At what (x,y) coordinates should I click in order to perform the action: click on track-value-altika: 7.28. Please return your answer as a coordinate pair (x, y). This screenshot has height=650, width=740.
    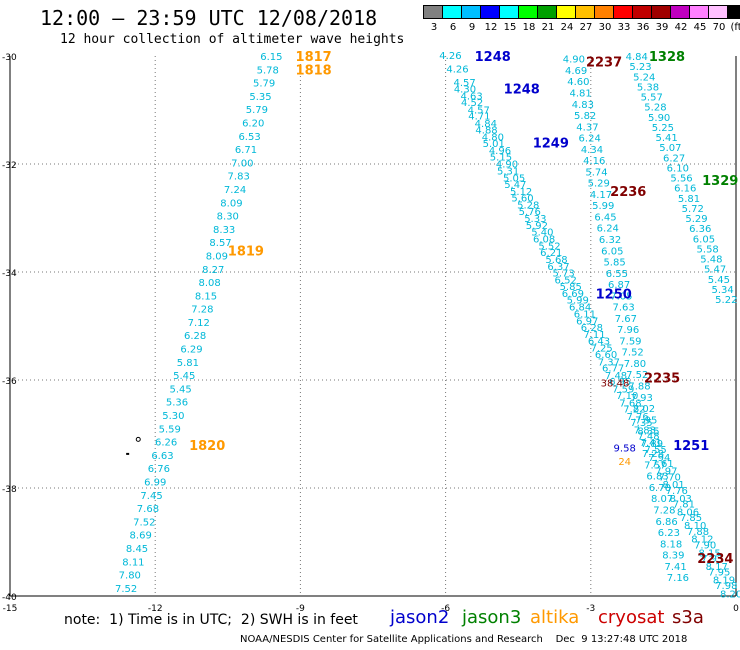
    Looking at the image, I should click on (202, 310).